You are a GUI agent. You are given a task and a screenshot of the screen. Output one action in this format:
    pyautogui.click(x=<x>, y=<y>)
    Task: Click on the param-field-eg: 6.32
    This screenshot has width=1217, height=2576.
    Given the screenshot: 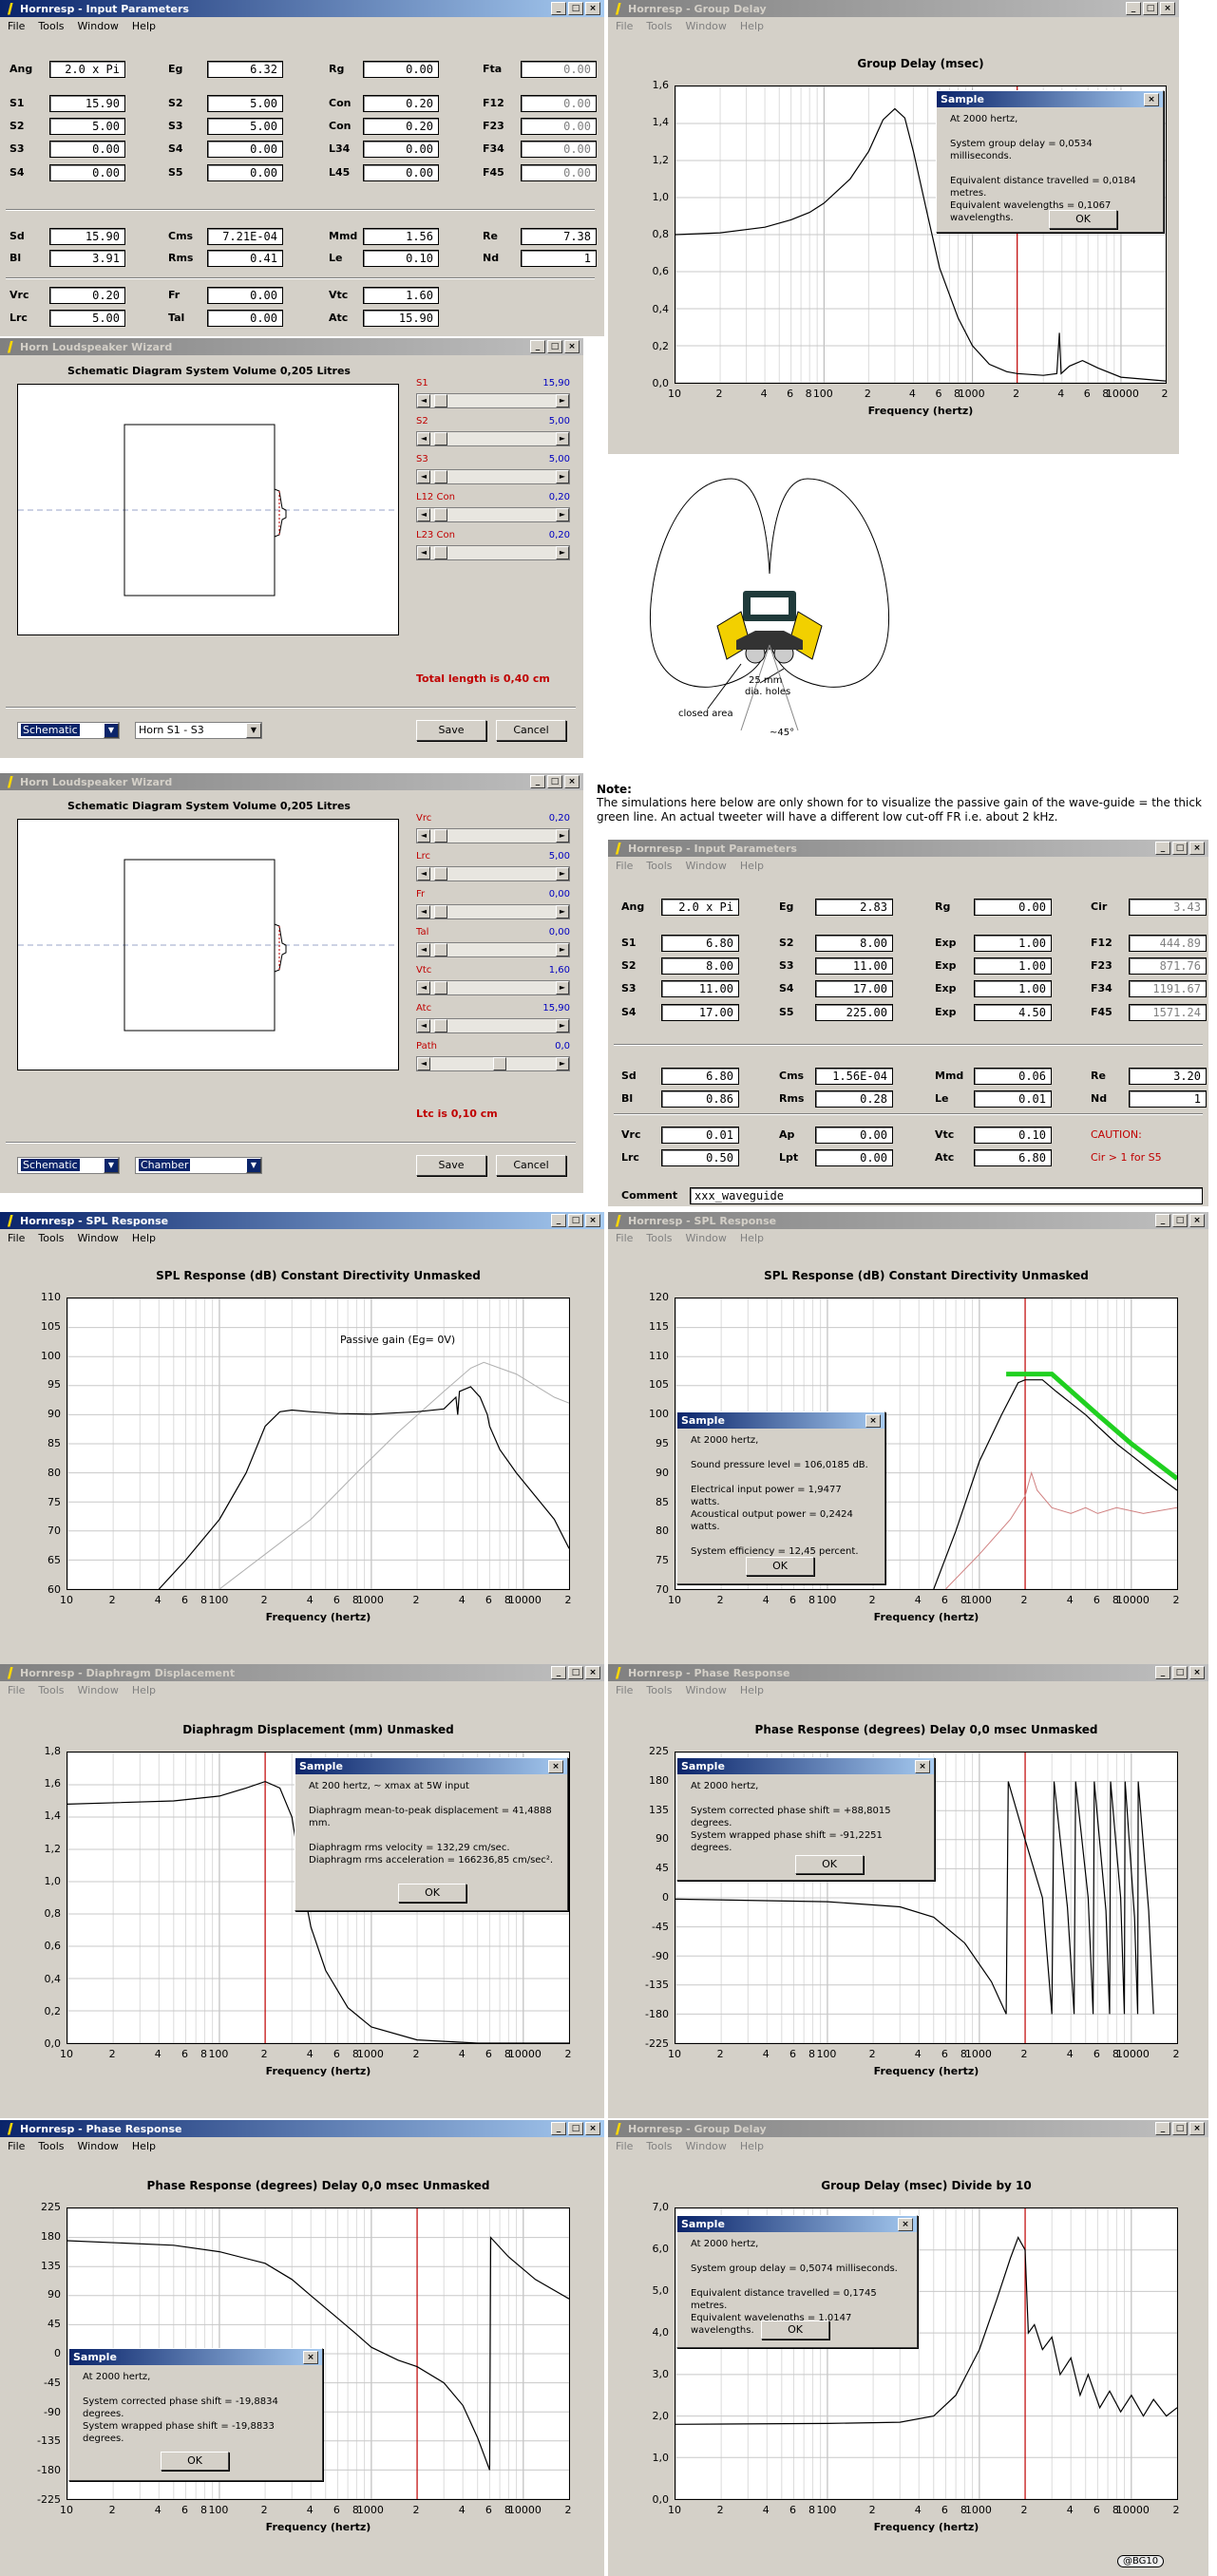 What is the action you would take?
    pyautogui.click(x=245, y=69)
    